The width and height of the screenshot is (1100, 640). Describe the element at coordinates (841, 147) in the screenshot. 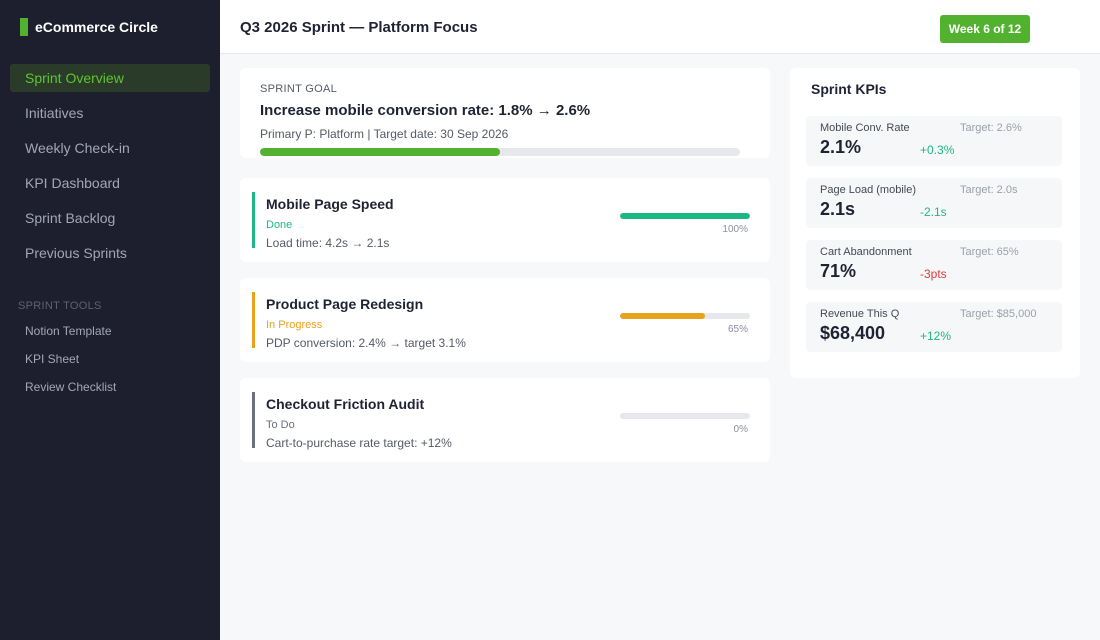

I see `kpi-value: 2.1%` at that location.